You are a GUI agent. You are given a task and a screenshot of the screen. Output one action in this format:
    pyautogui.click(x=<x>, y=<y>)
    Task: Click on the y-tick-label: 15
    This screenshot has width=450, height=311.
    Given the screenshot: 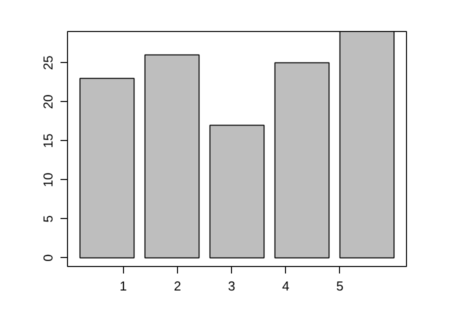 What is the action you would take?
    pyautogui.click(x=48, y=141)
    